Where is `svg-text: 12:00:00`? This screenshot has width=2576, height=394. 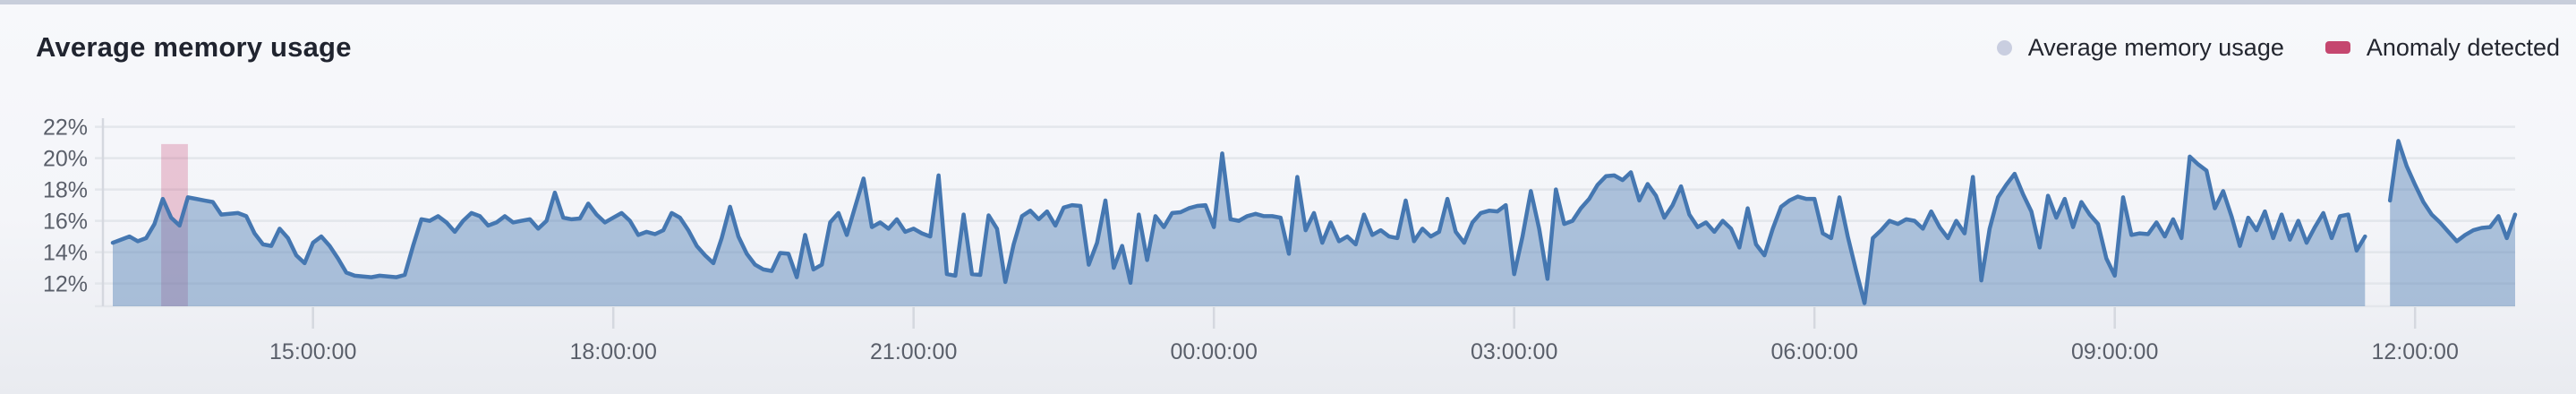
svg-text: 12:00:00 is located at coordinates (2415, 352).